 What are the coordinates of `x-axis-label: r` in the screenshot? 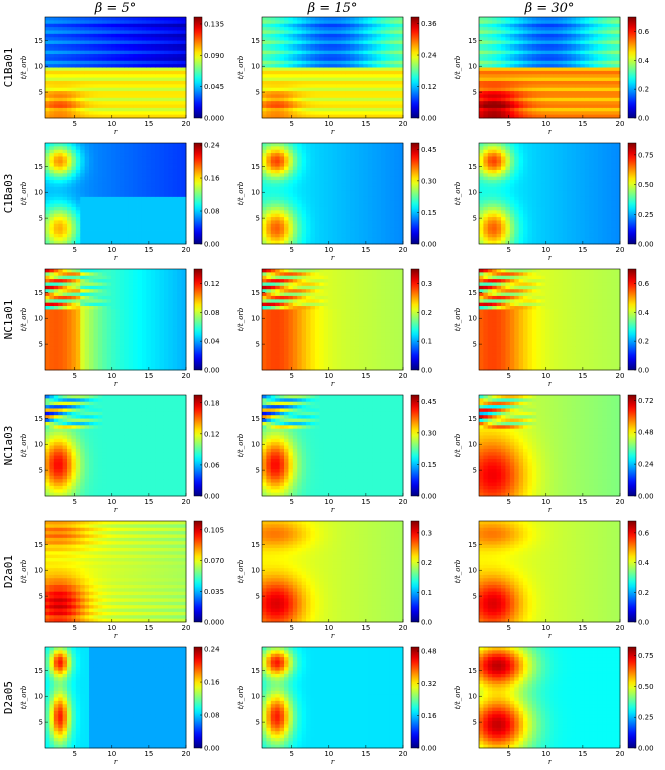 It's located at (333, 258).